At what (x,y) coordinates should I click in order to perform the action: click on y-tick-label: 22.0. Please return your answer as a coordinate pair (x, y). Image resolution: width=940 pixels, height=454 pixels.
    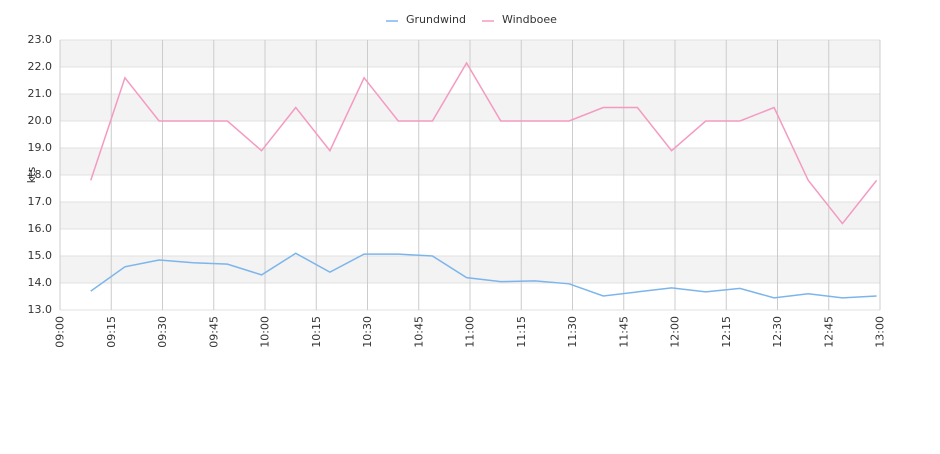
    Looking at the image, I should click on (40, 66).